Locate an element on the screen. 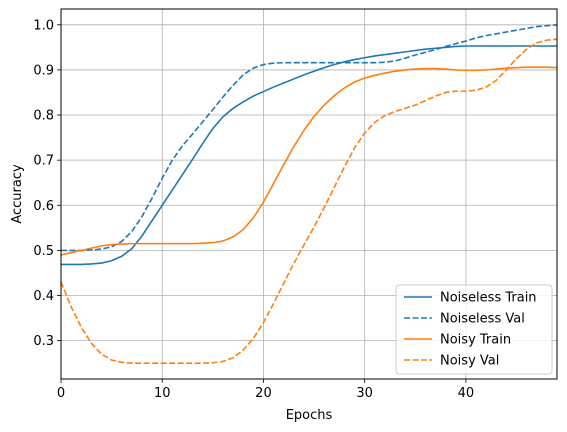  legend-label: Noisy Val is located at coordinates (469, 361).